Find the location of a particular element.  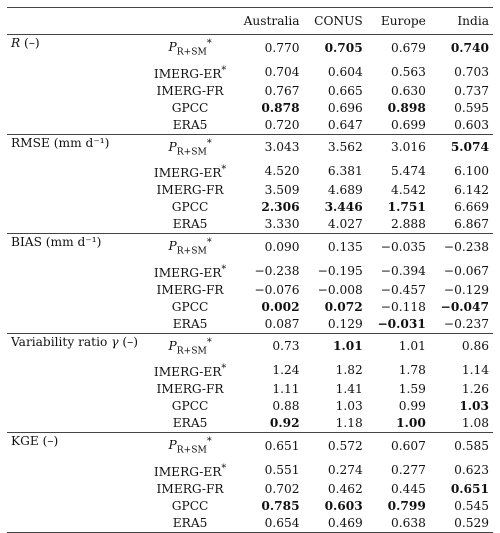

value-australia: 4.520 is located at coordinates (282, 171).